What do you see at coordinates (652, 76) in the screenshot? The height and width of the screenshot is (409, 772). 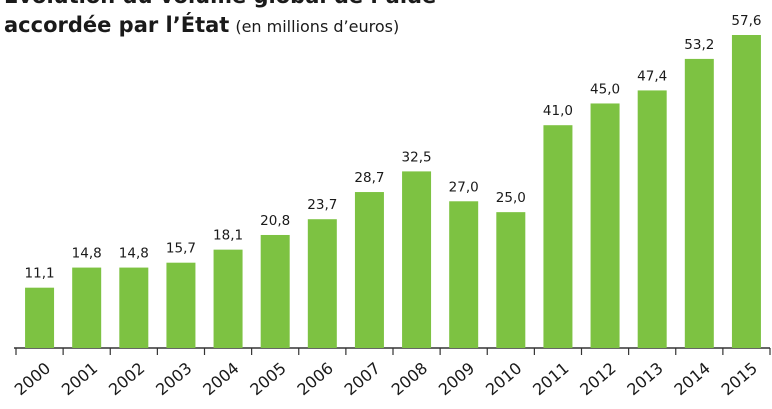 I see `value-label: 47,4` at bounding box center [652, 76].